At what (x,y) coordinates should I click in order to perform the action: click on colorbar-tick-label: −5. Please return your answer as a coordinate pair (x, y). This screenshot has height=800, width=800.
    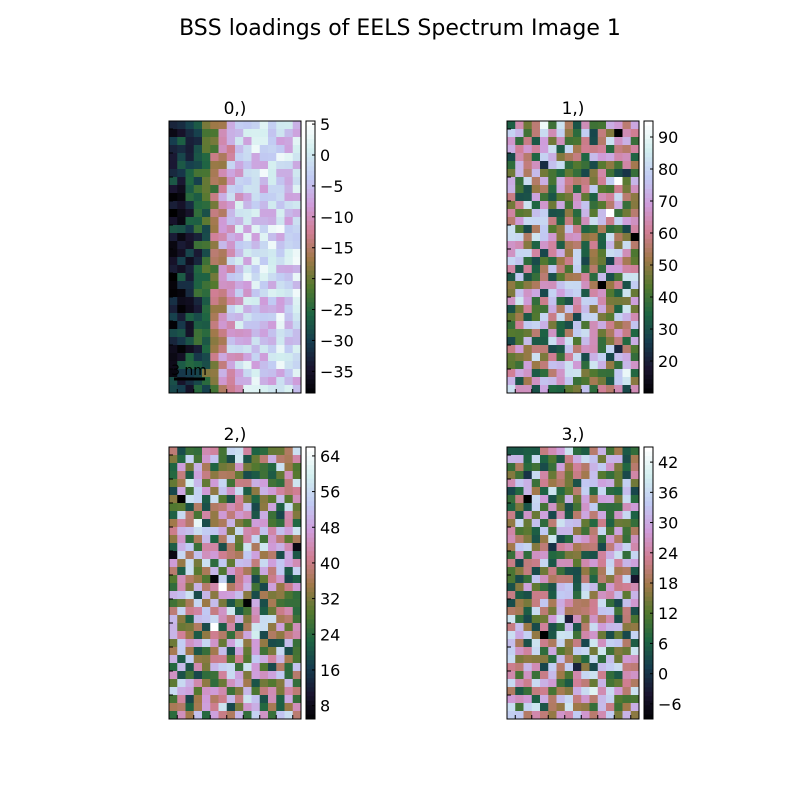
    Looking at the image, I should click on (332, 186).